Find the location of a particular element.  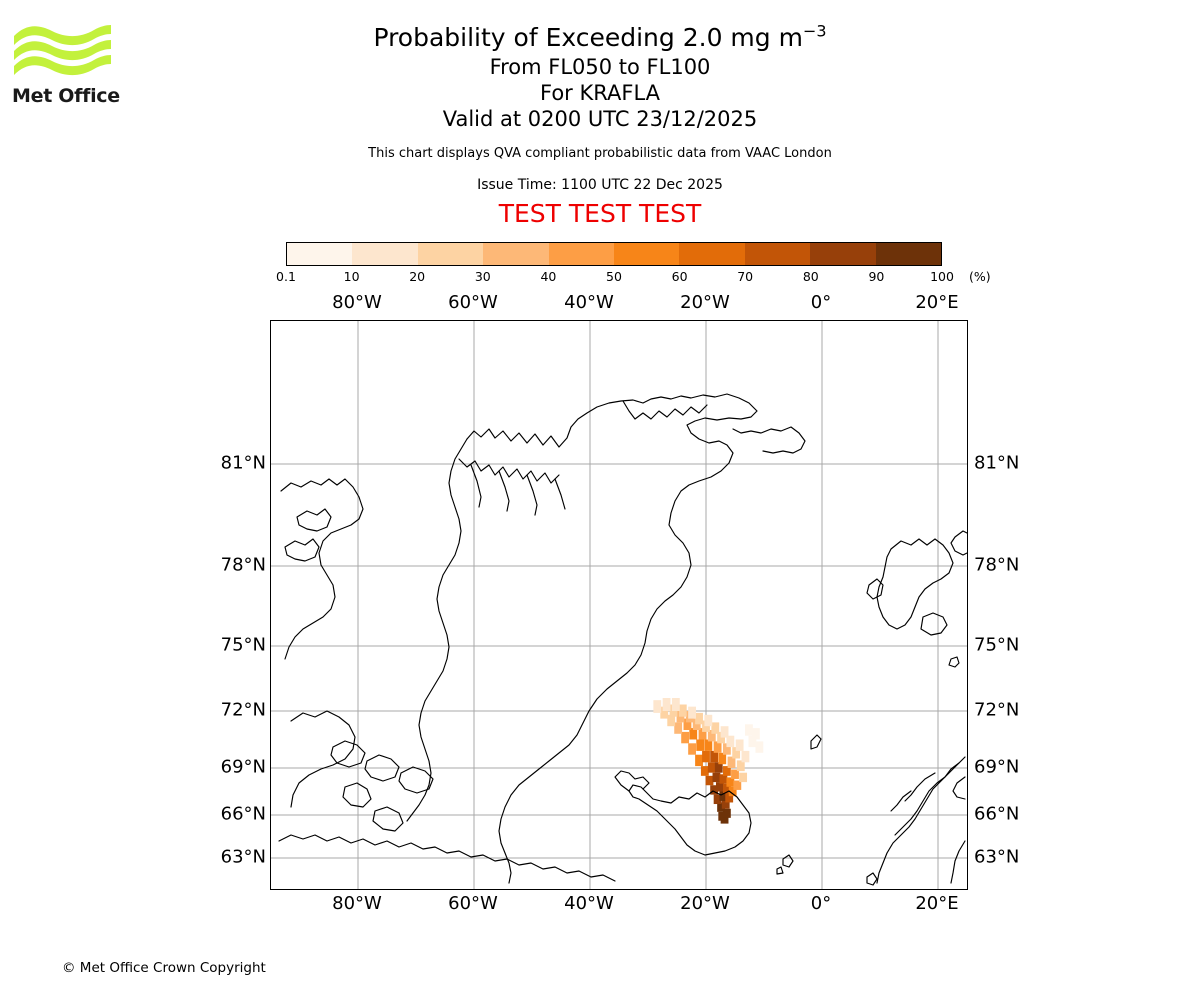

page-title: Probability of Exceeding 2.0 mg m−3 is located at coordinates (600, 38).